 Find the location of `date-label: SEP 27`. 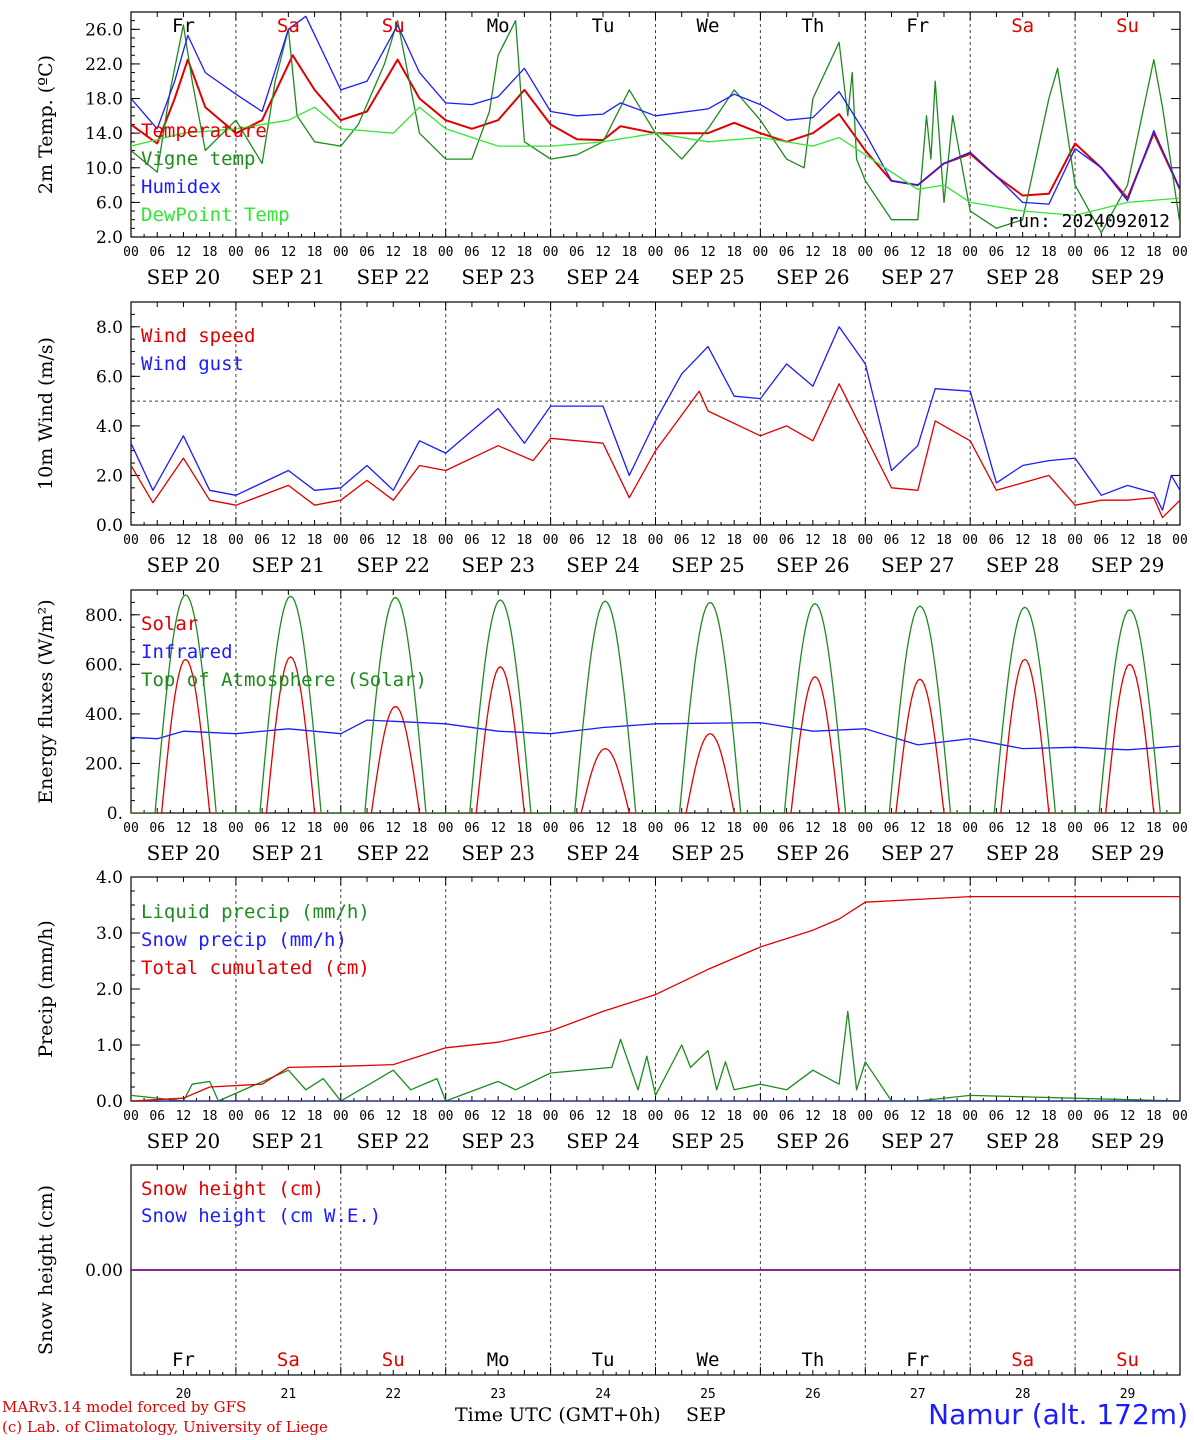

date-label: SEP 27 is located at coordinates (918, 853).